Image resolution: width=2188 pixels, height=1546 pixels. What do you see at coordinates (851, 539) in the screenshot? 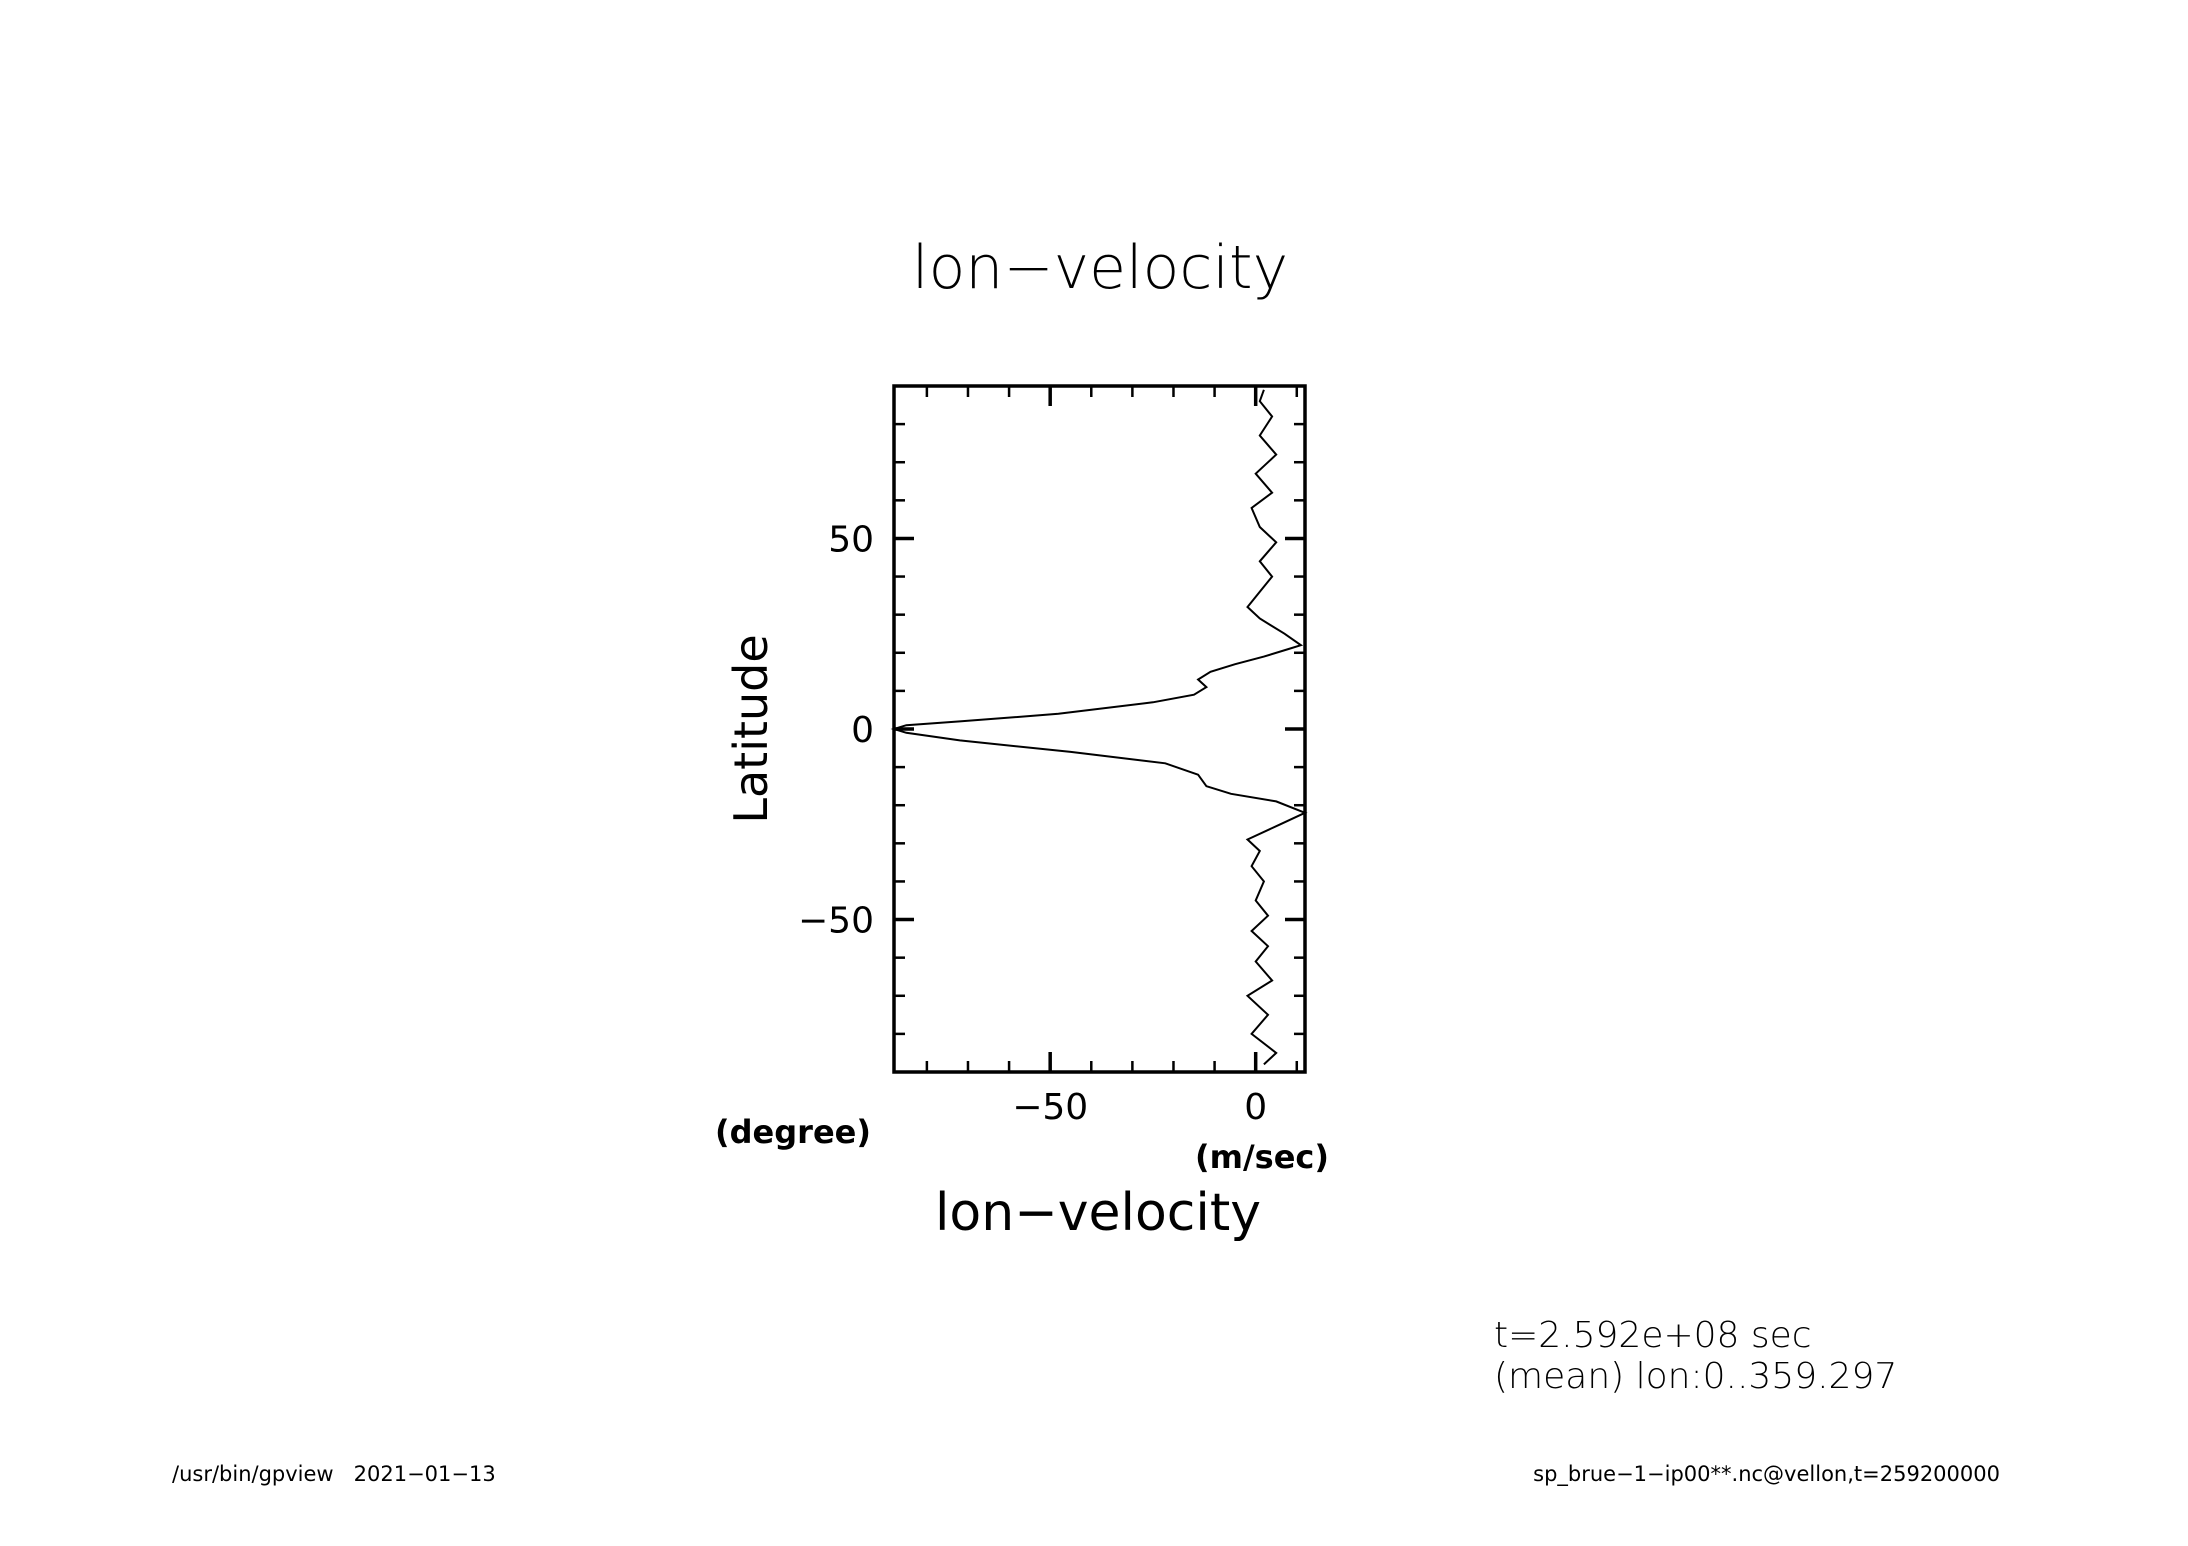
I see `y-tick-label: 50` at bounding box center [851, 539].